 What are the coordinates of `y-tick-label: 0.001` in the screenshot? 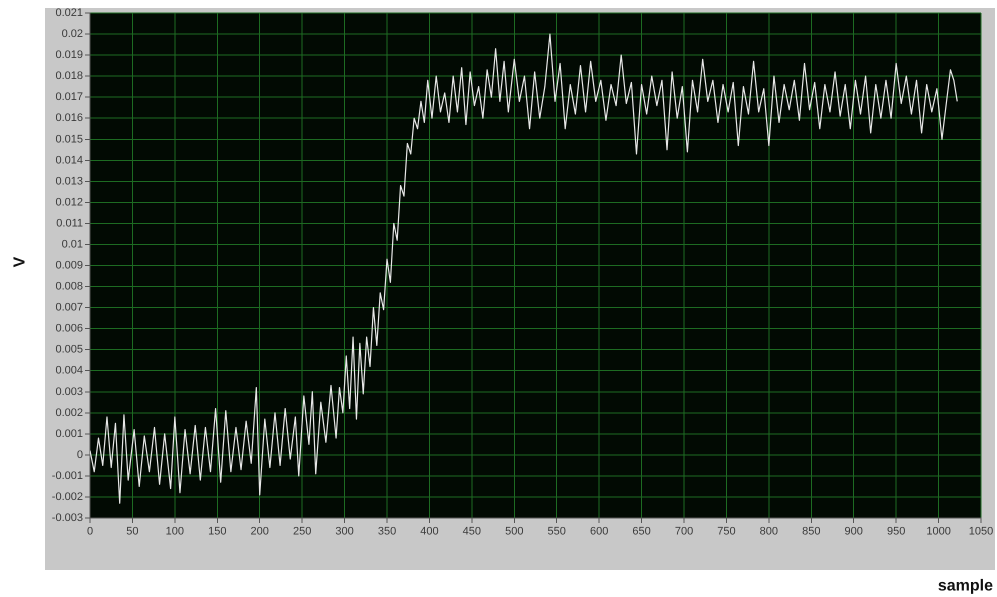 It's located at (69, 434).